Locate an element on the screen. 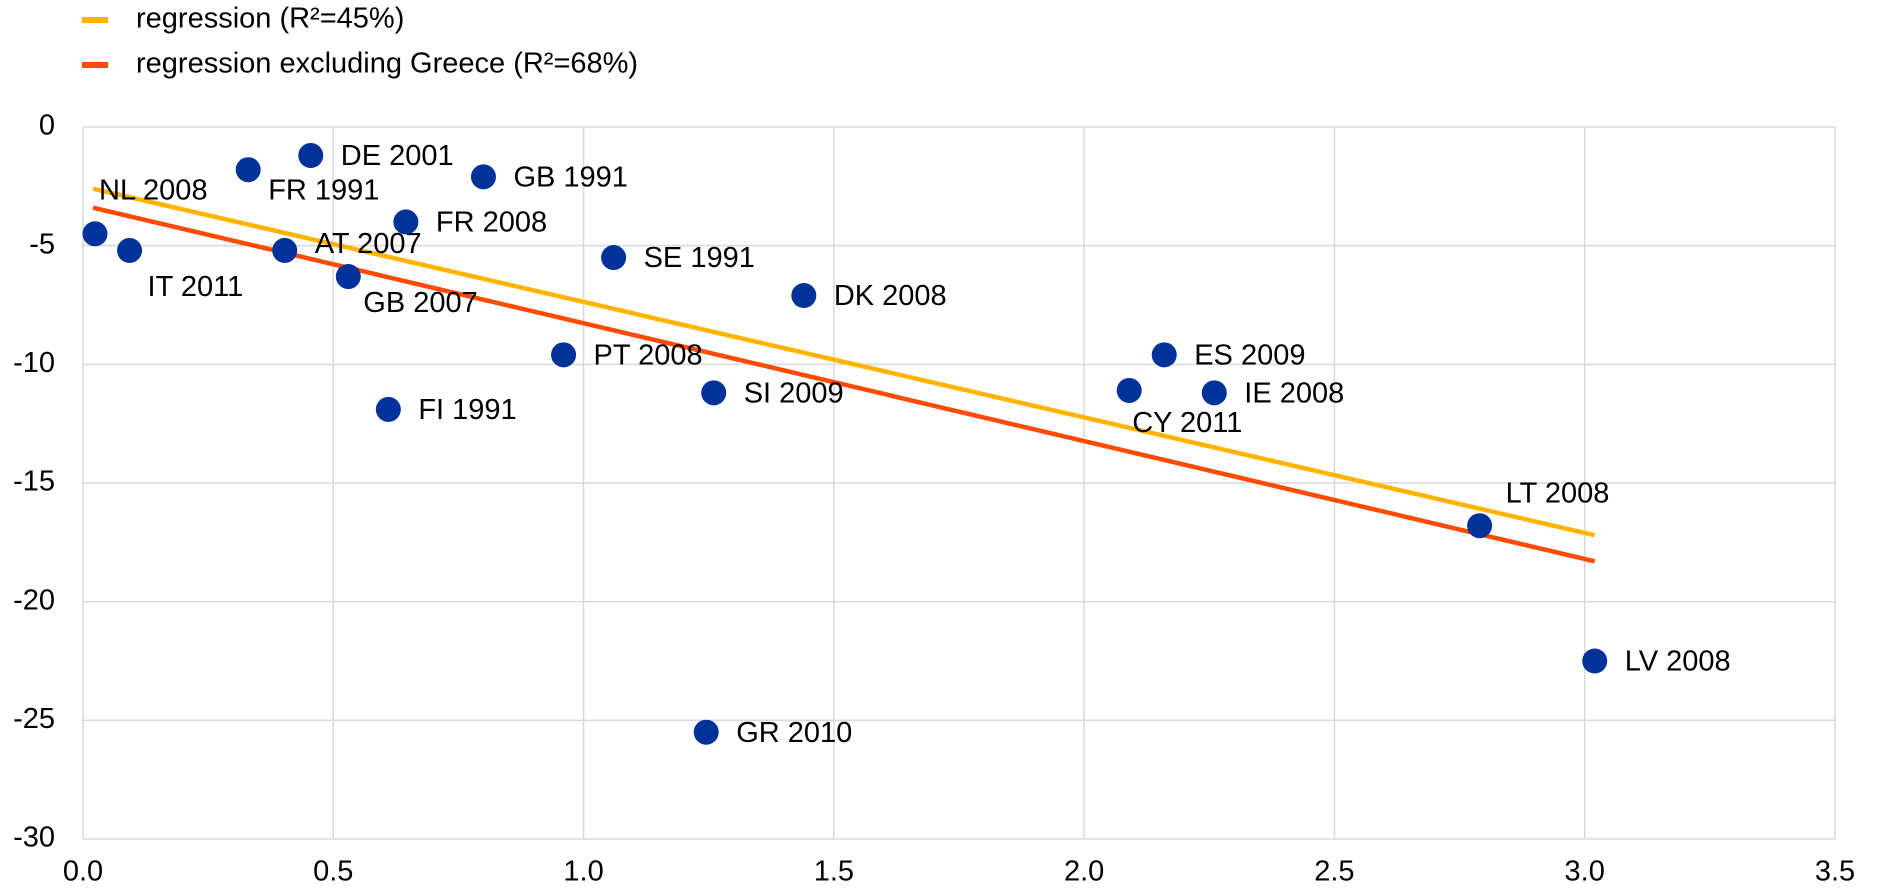 The image size is (1890, 894). y-tick-label: -20 is located at coordinates (34, 600).